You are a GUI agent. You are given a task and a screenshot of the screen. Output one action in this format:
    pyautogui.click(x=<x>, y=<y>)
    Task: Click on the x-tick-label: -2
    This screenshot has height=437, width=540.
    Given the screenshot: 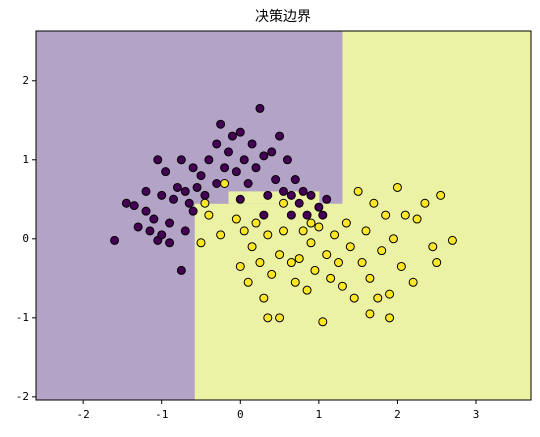 What is the action you would take?
    pyautogui.click(x=83, y=414)
    